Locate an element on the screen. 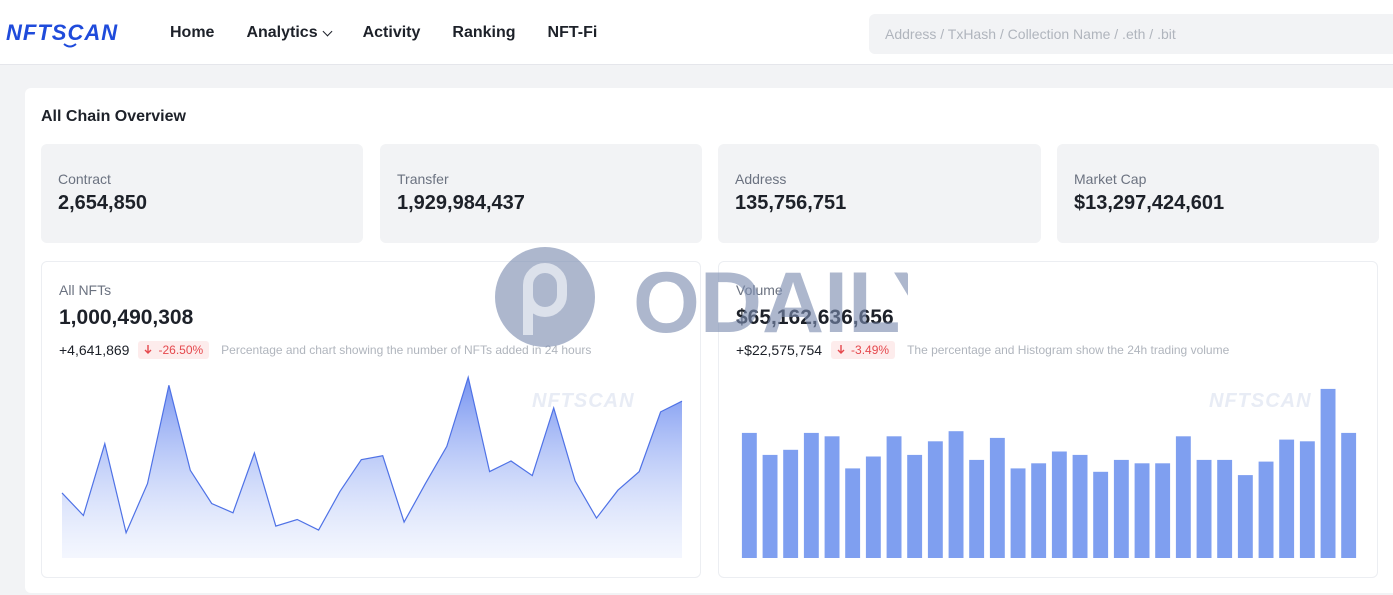  nav-activity-label: Activity is located at coordinates (391, 32).